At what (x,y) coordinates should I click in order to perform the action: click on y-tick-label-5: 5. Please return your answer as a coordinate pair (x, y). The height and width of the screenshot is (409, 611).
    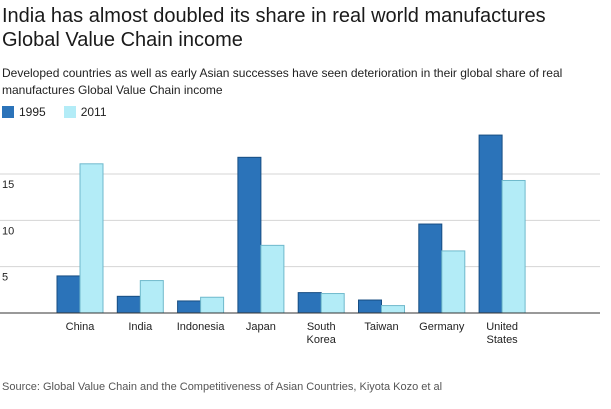
    Looking at the image, I should click on (5, 278).